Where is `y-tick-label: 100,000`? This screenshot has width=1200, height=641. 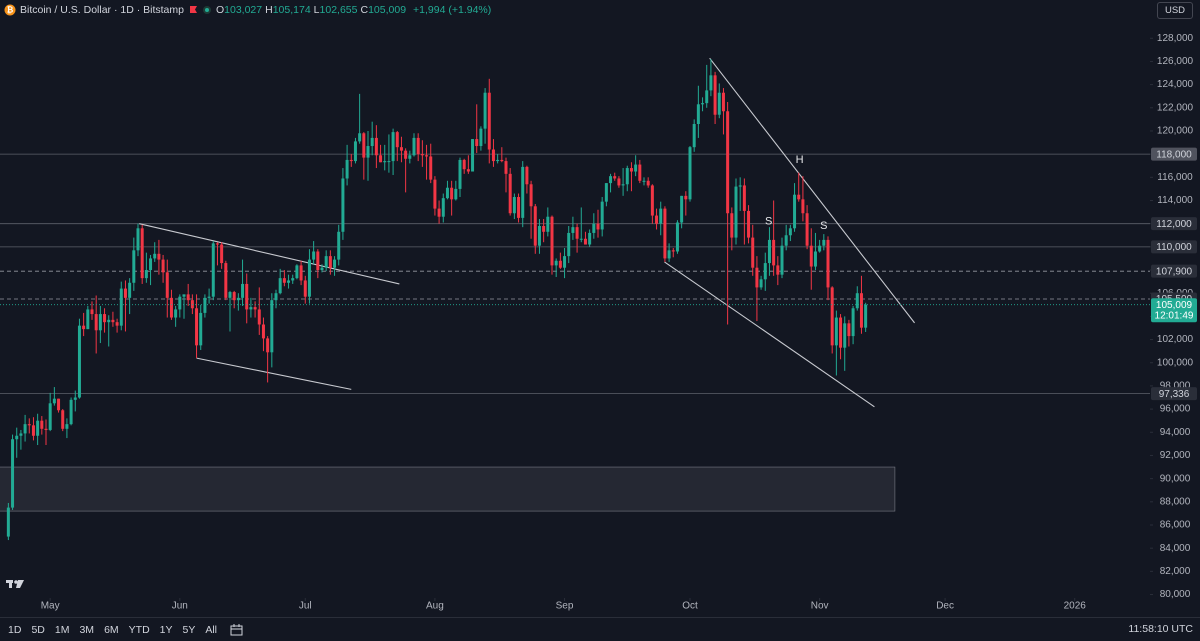
y-tick-label: 100,000 is located at coordinates (1175, 362).